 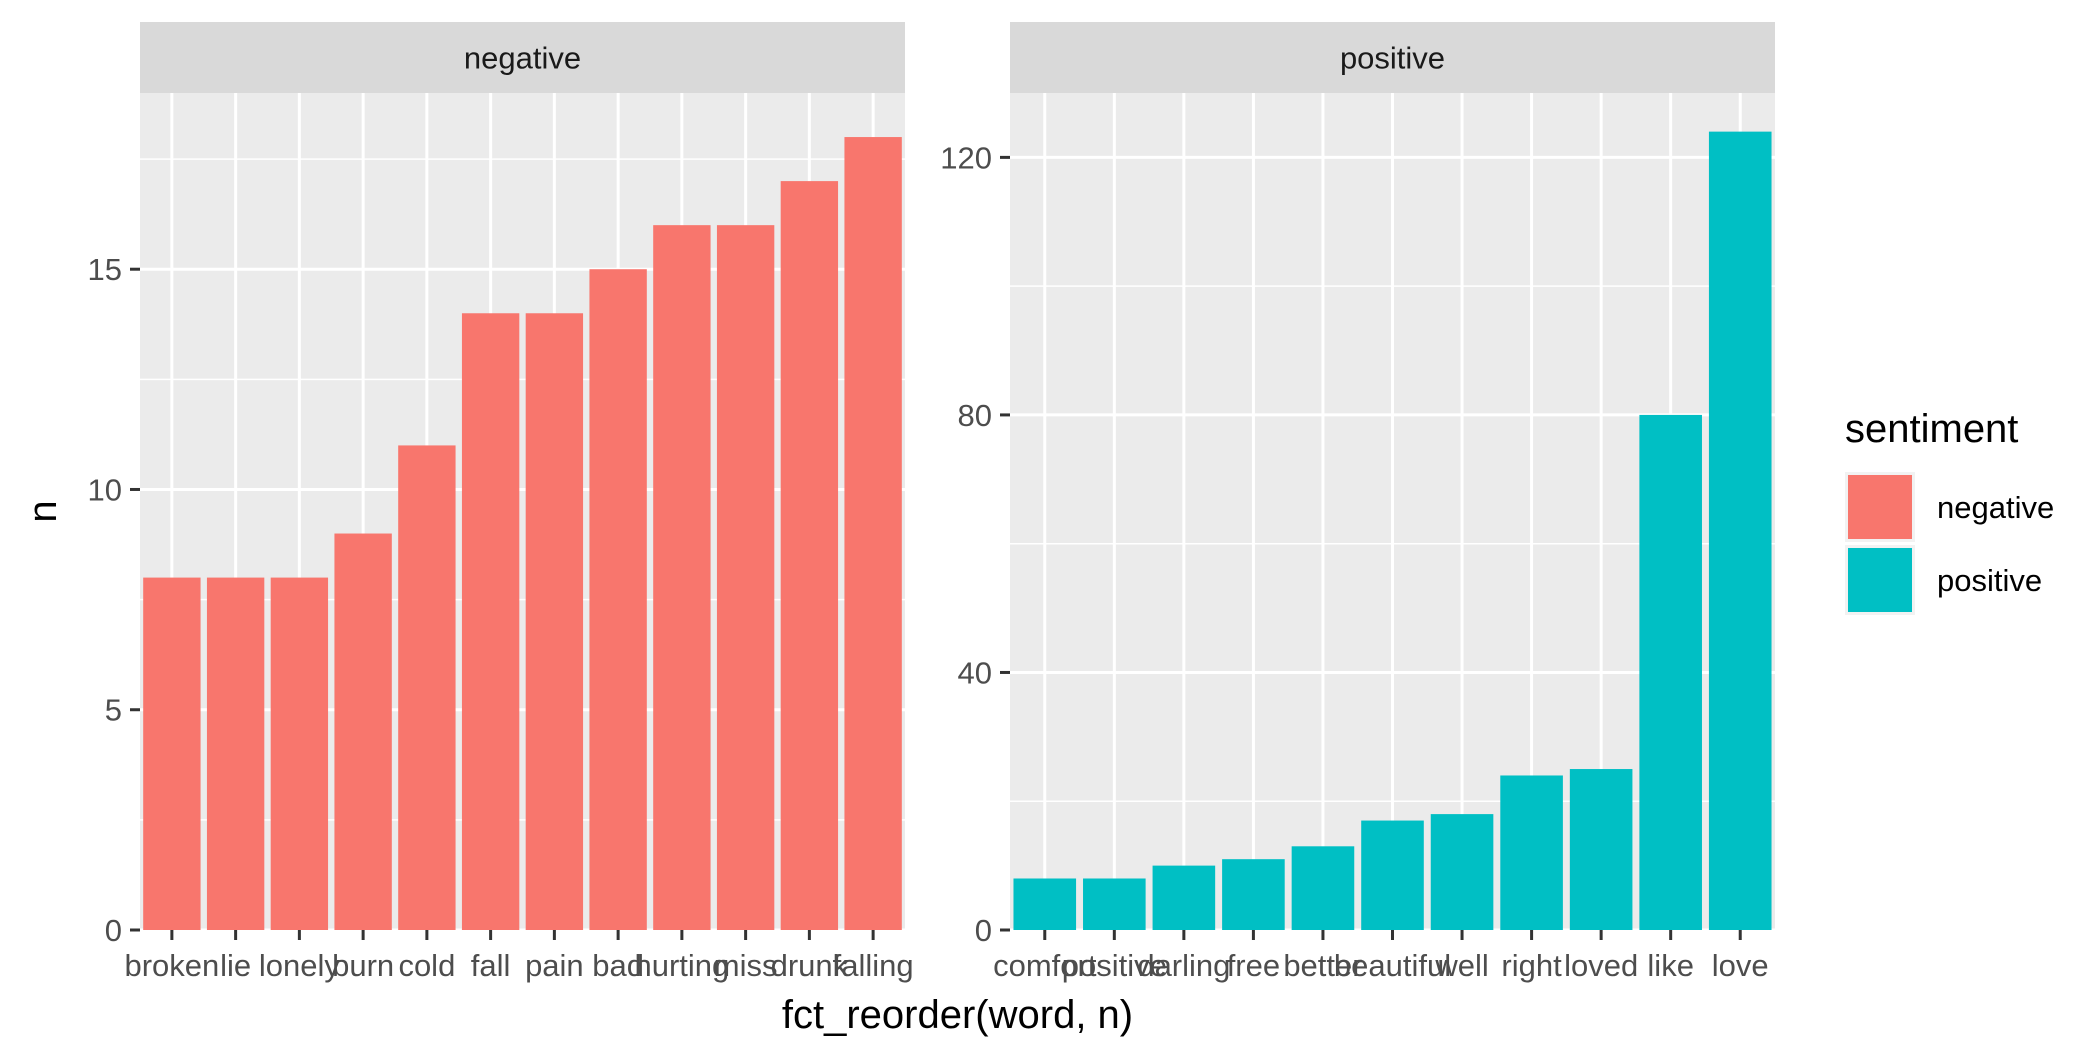 I want to click on y-tick-label: 40, so click(x=975, y=672).